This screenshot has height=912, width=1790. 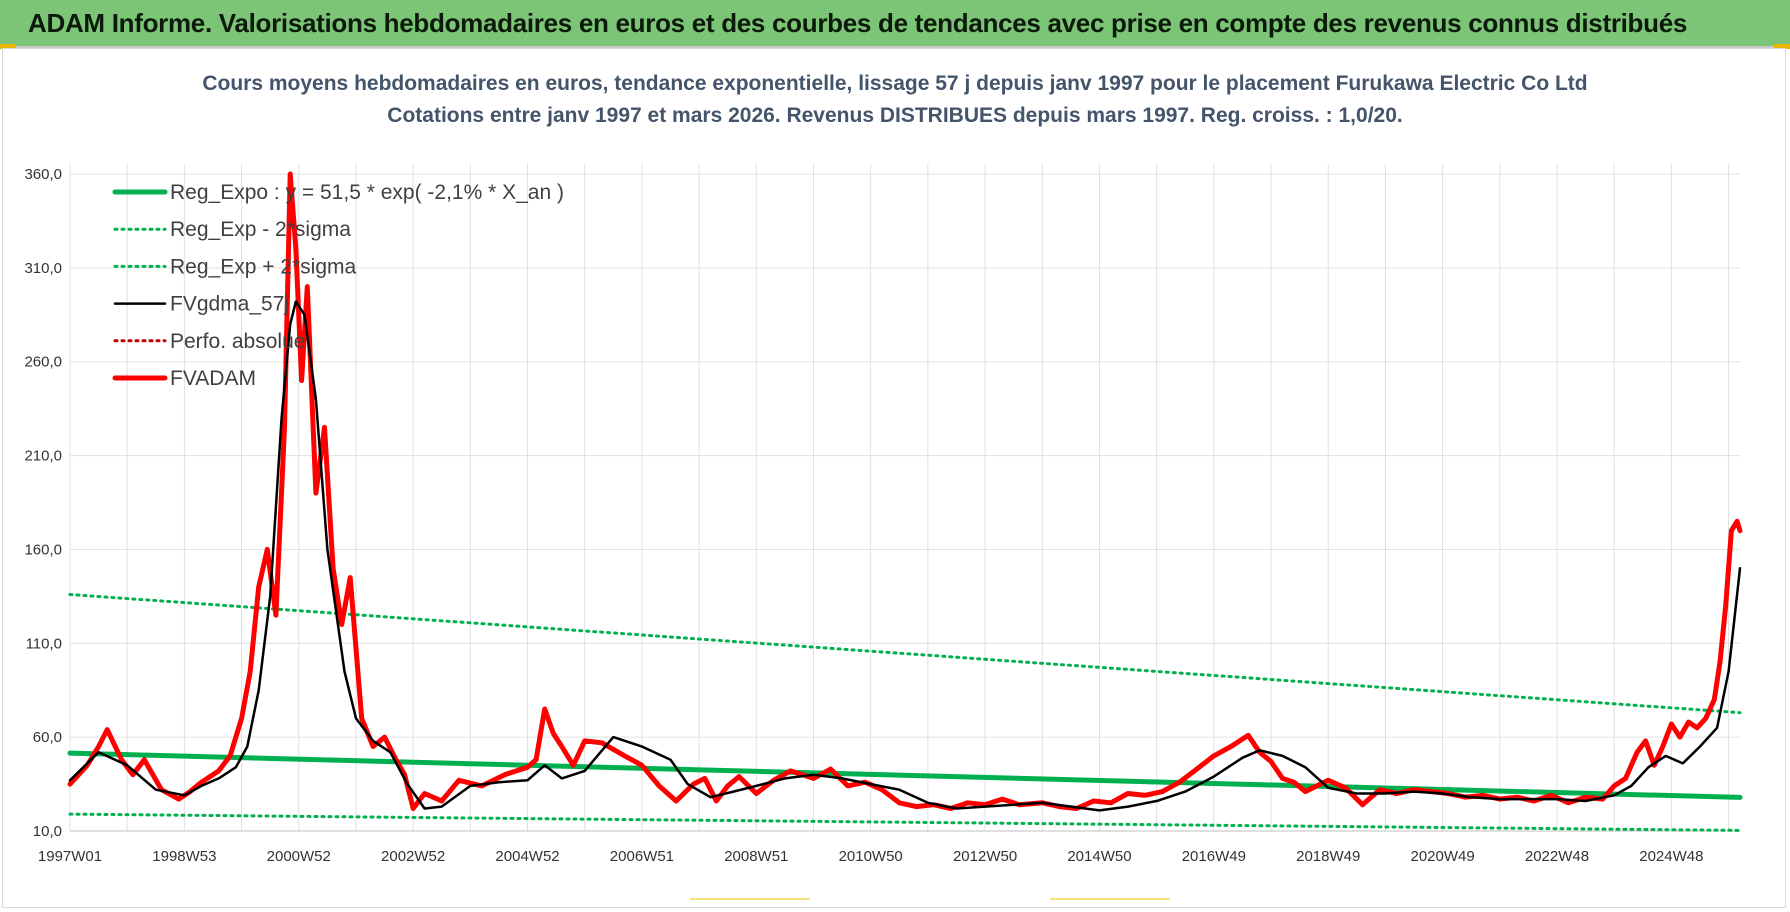 I want to click on x-tick-label: 2016W49, so click(x=1214, y=856).